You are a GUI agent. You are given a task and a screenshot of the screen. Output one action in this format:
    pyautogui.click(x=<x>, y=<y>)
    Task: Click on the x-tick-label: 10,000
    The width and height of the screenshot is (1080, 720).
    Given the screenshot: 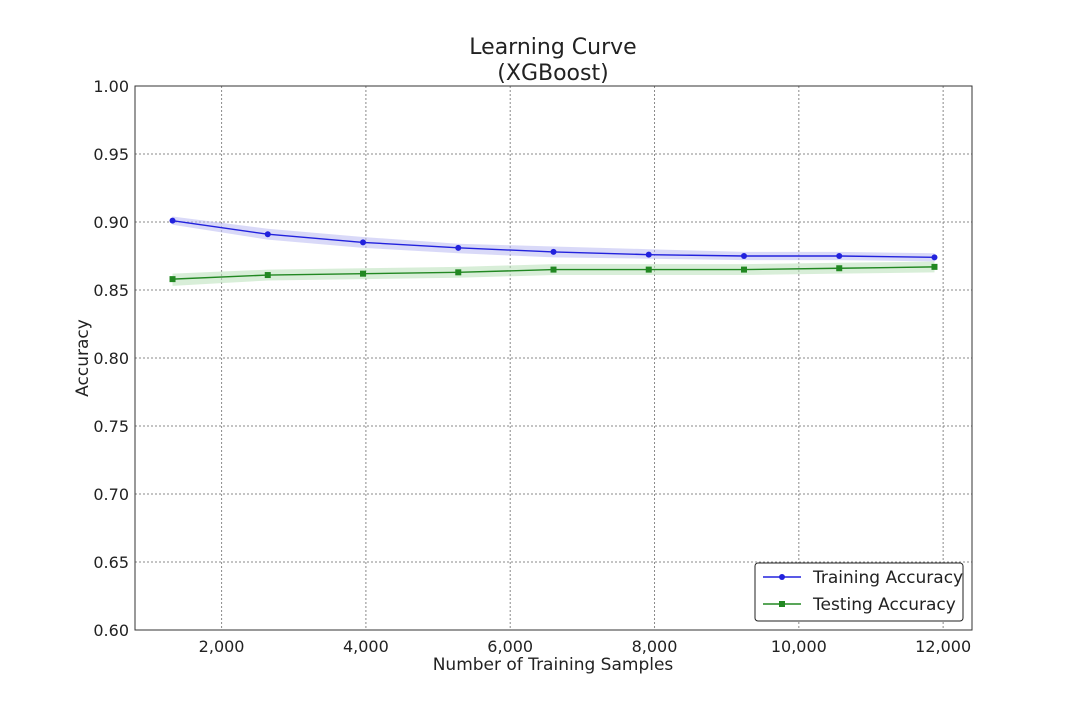 What is the action you would take?
    pyautogui.click(x=799, y=646)
    